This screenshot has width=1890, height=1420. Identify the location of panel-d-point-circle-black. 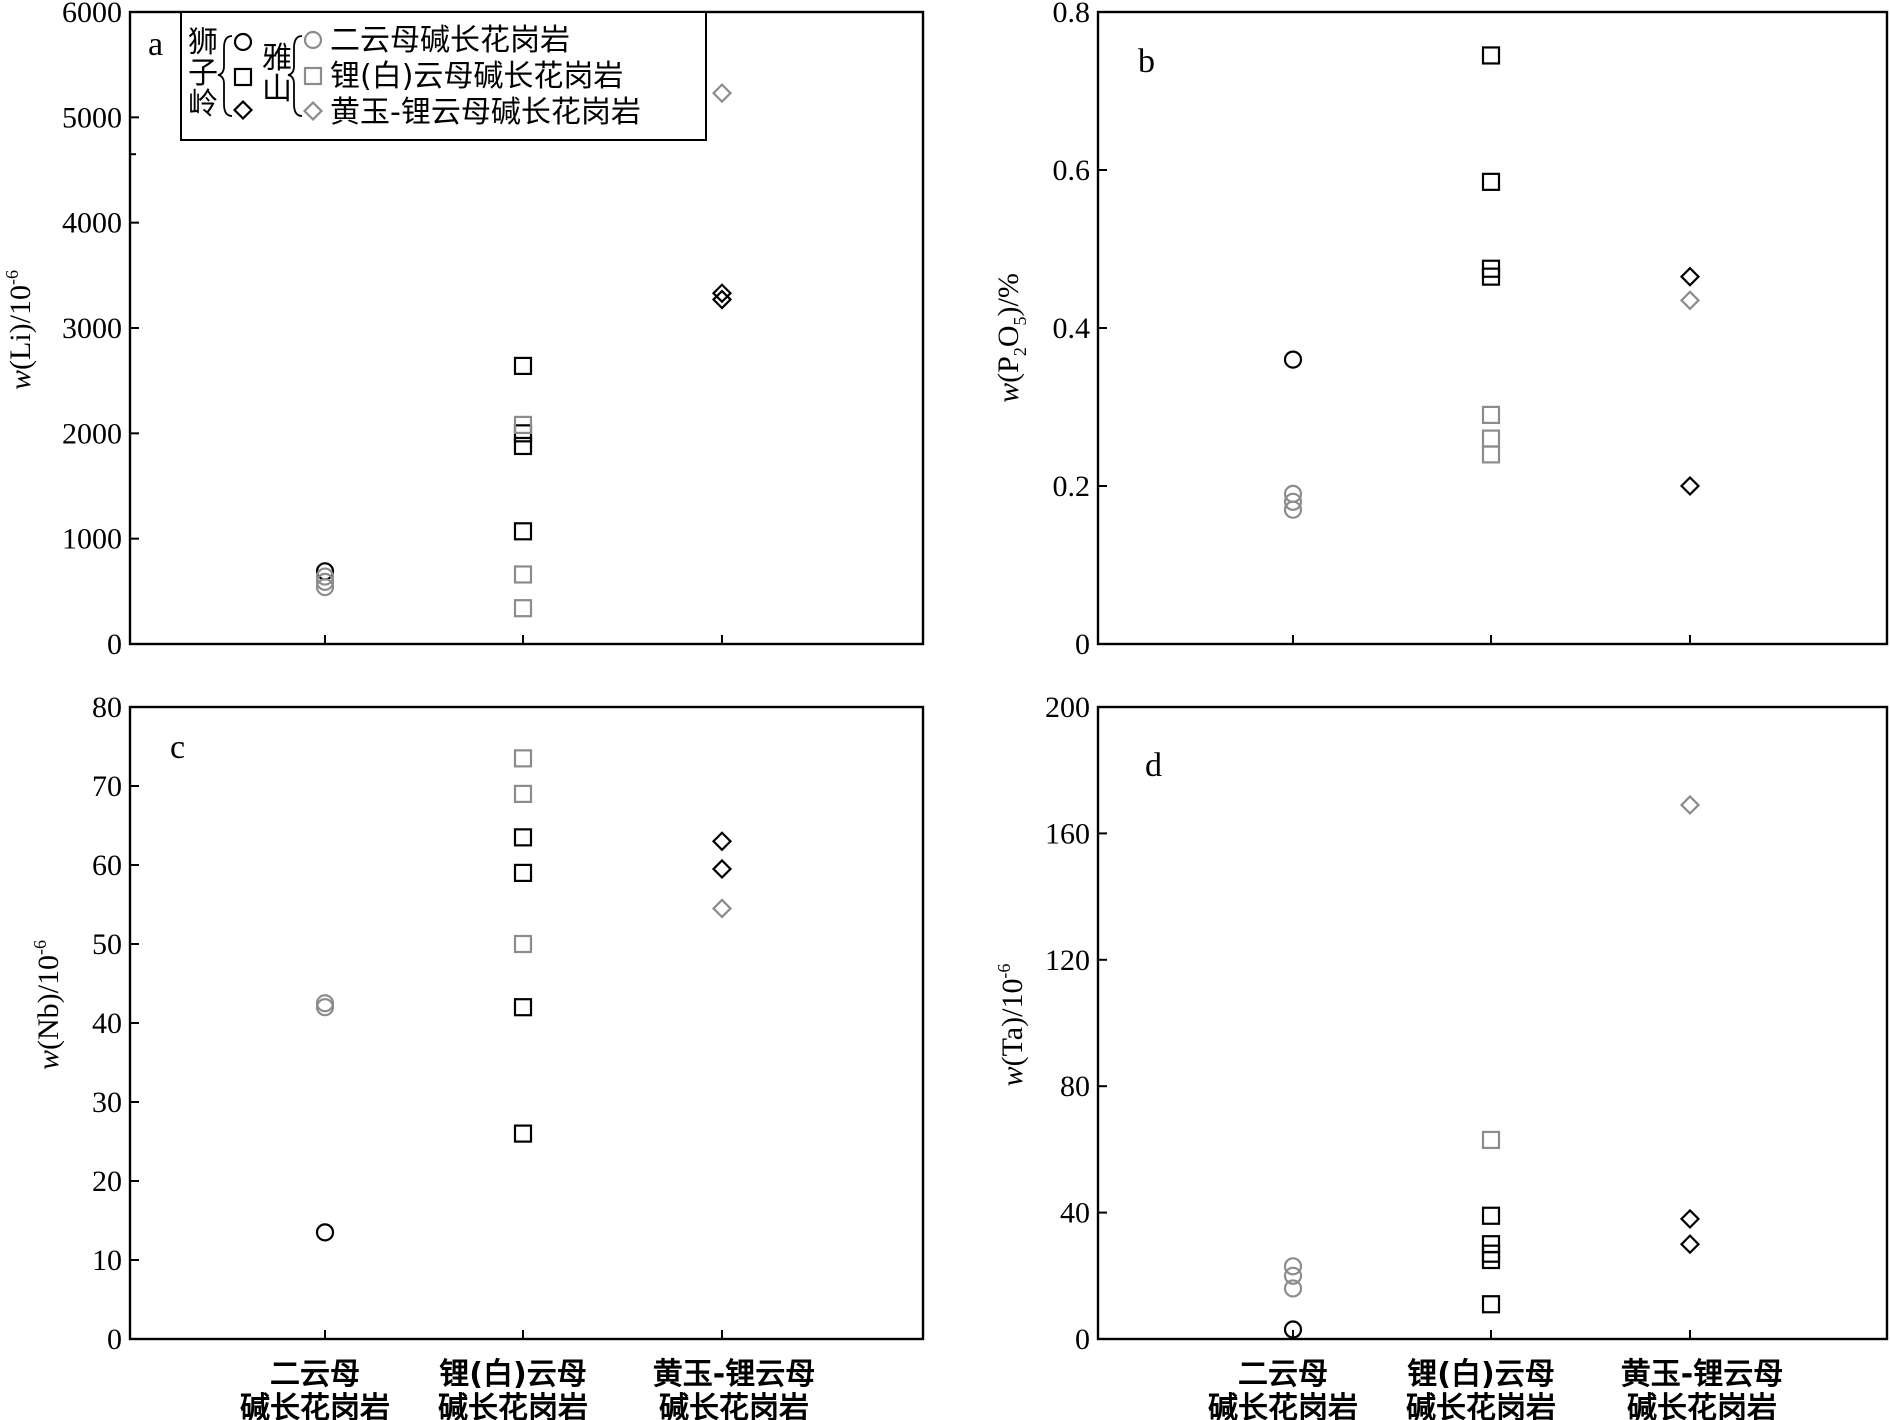
(1293, 1329).